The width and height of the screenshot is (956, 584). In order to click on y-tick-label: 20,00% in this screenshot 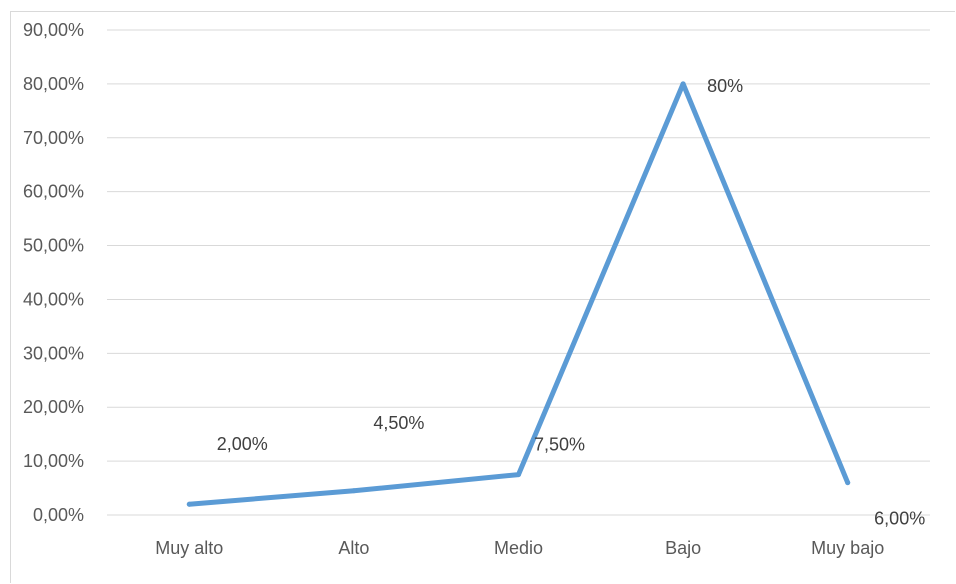, I will do `click(53, 407)`.